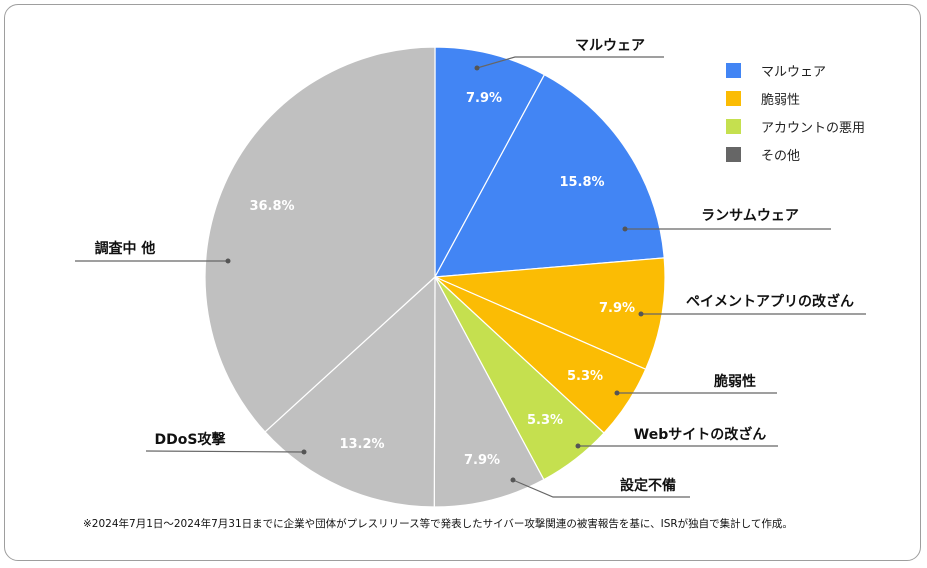 The image size is (927, 568). What do you see at coordinates (581, 182) in the screenshot?
I see `slice-value-label: 15.8%` at bounding box center [581, 182].